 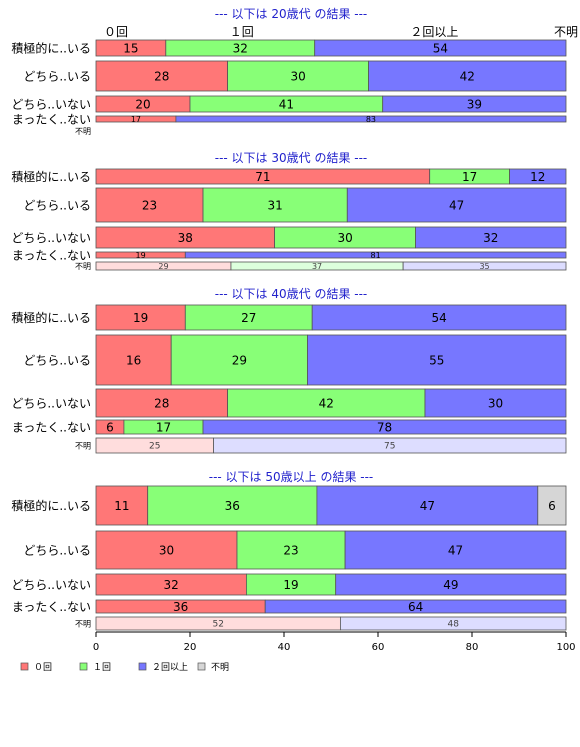 What do you see at coordinates (96, 647) in the screenshot?
I see `x-tick-label: 0` at bounding box center [96, 647].